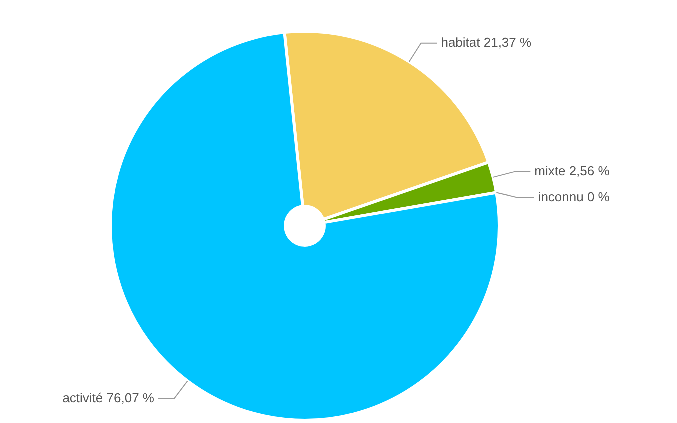 Image resolution: width=677 pixels, height=423 pixels. I want to click on legend-label: inconnu 0 %, so click(574, 197).